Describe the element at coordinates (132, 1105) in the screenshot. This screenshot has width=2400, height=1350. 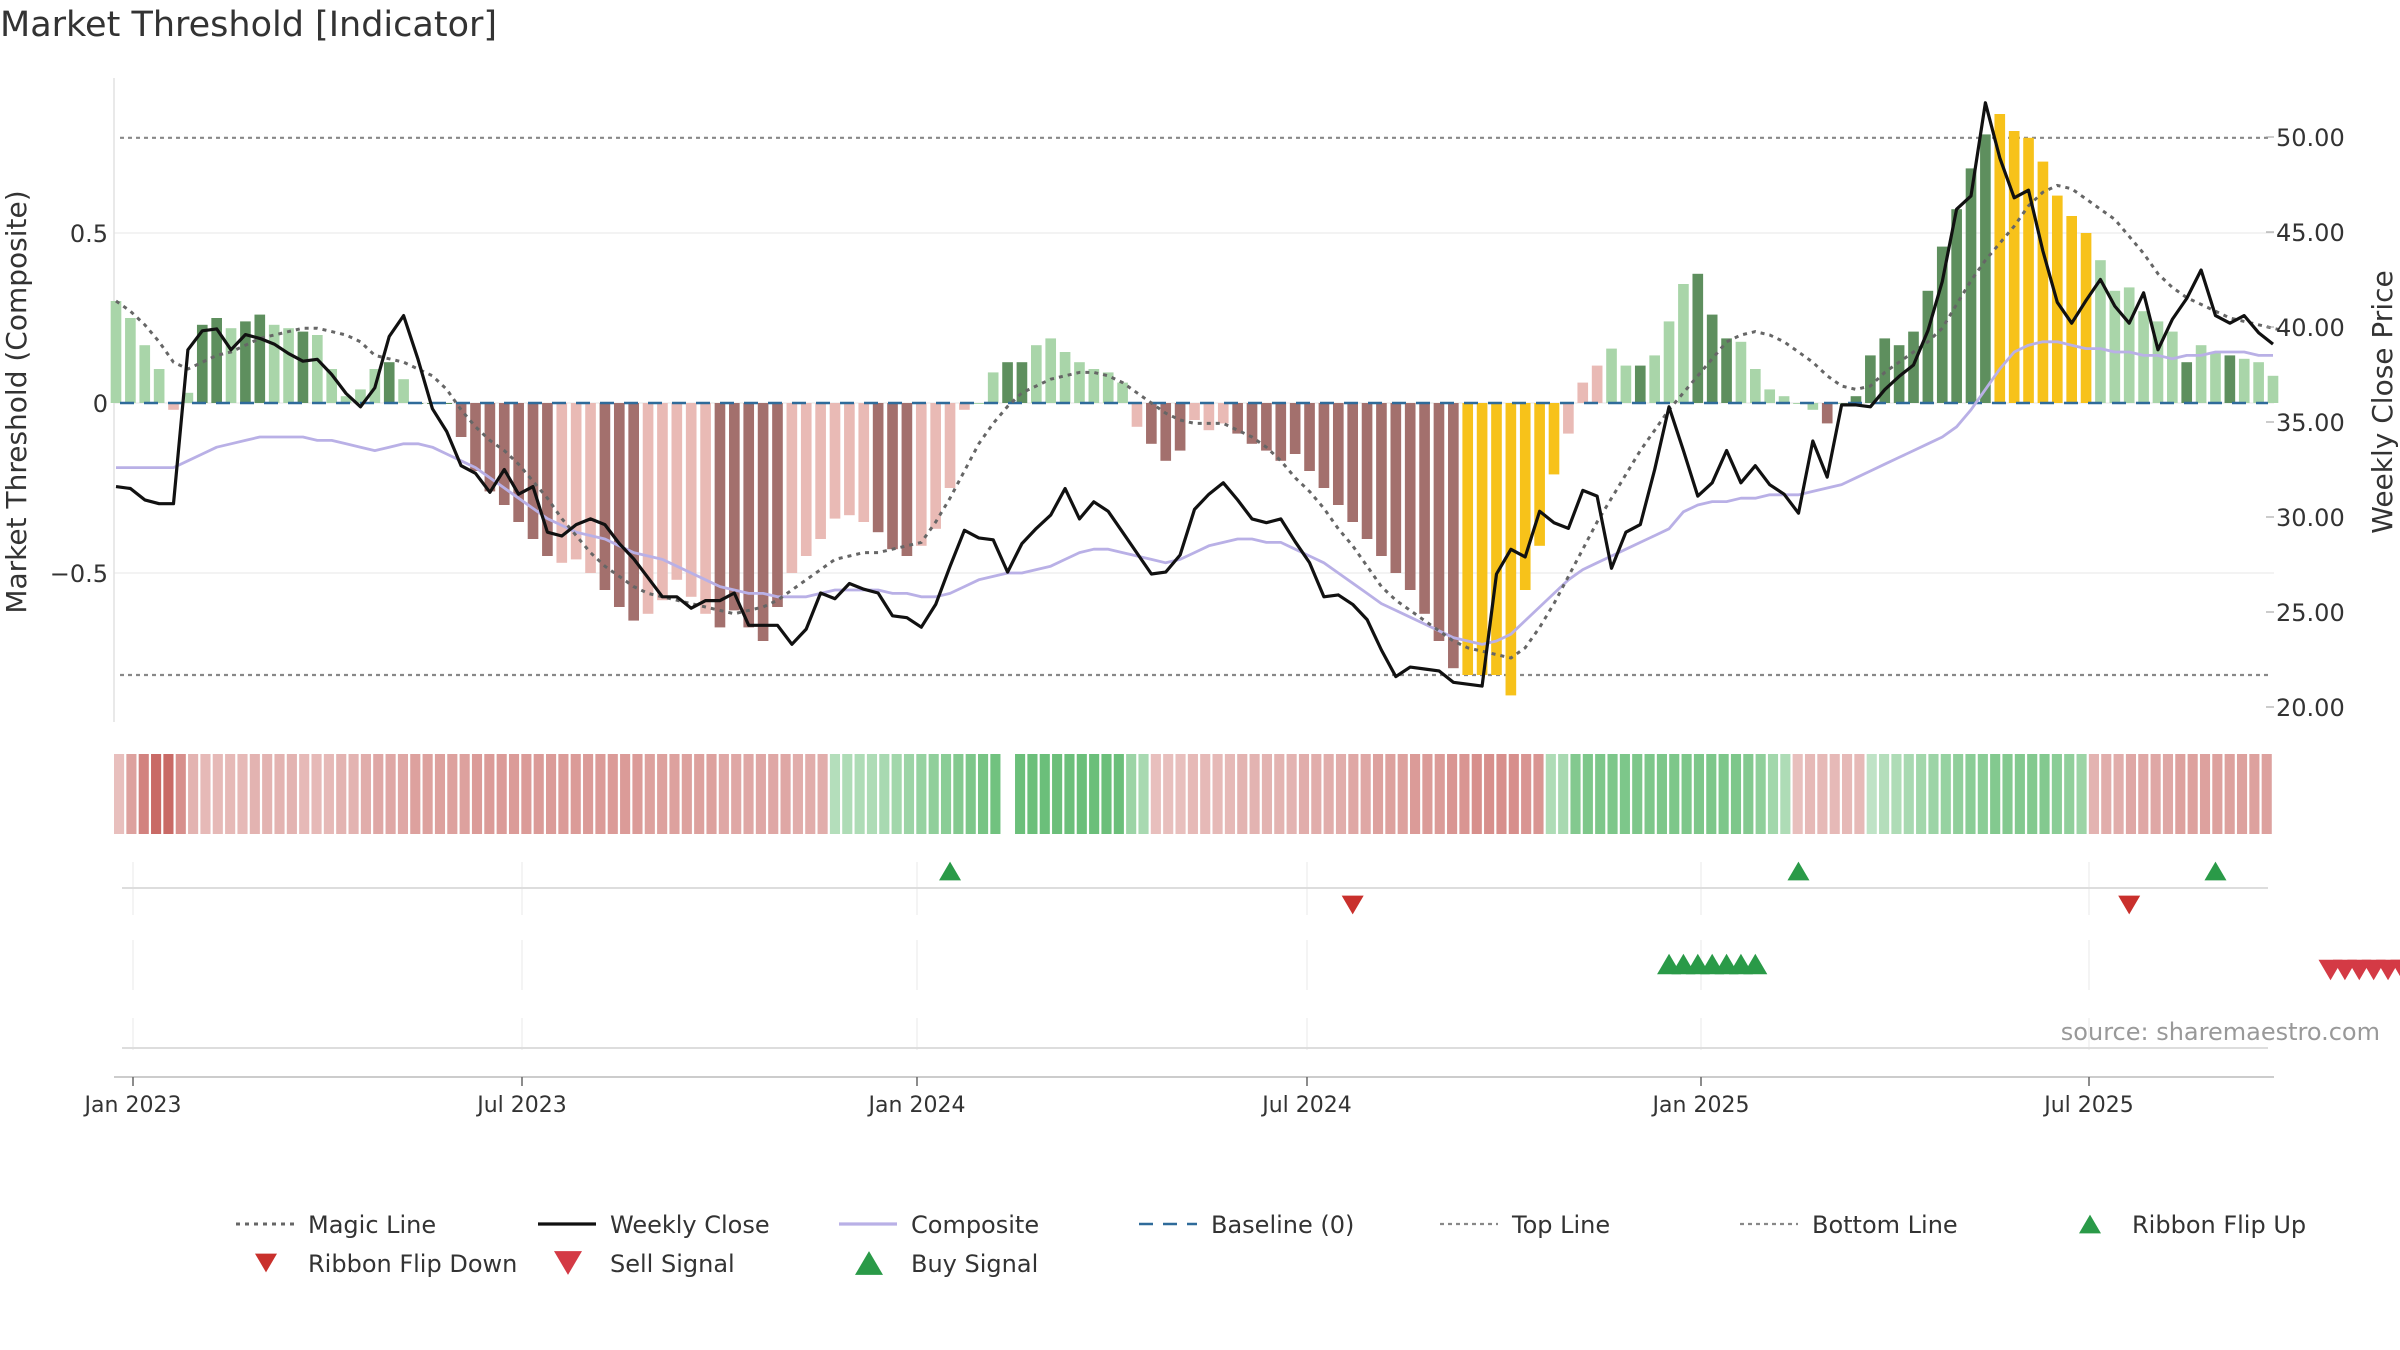
I see `x-tick-label: Jan 2023` at that location.